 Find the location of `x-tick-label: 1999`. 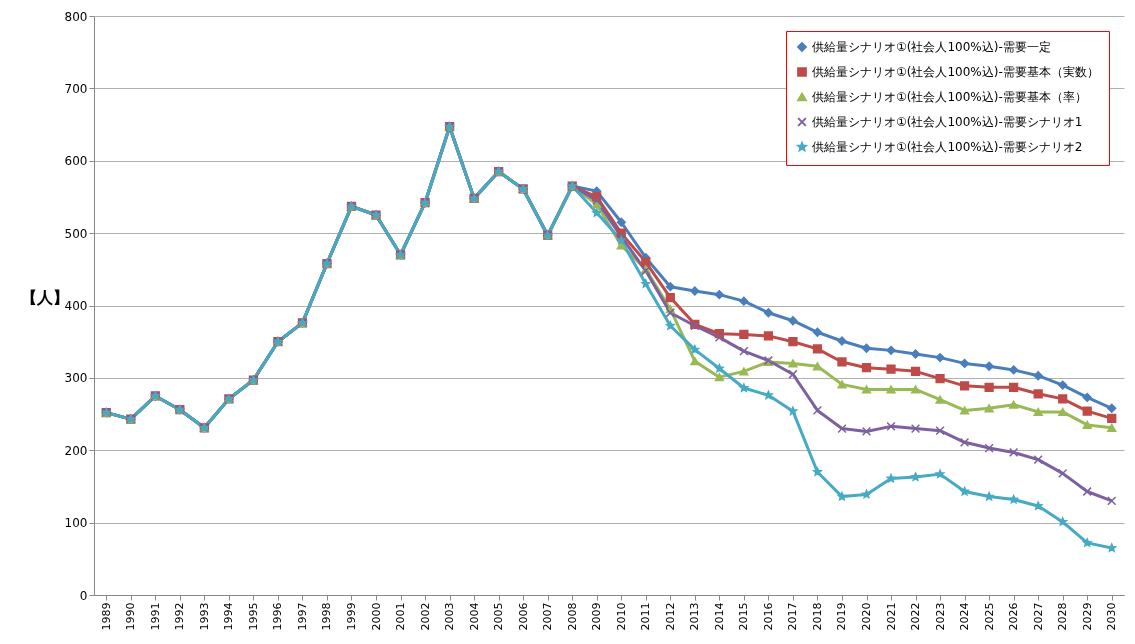

x-tick-label: 1999 is located at coordinates (351, 616).